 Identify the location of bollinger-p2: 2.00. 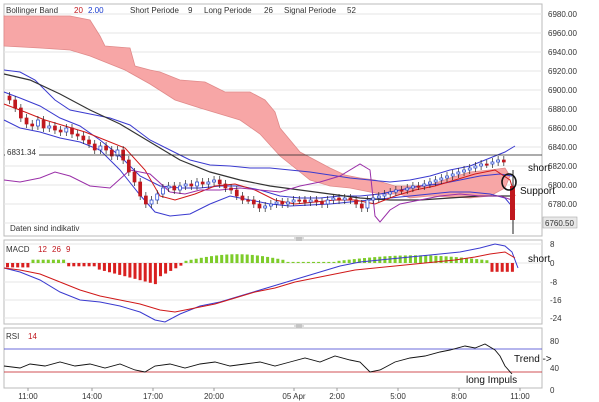
(96, 10).